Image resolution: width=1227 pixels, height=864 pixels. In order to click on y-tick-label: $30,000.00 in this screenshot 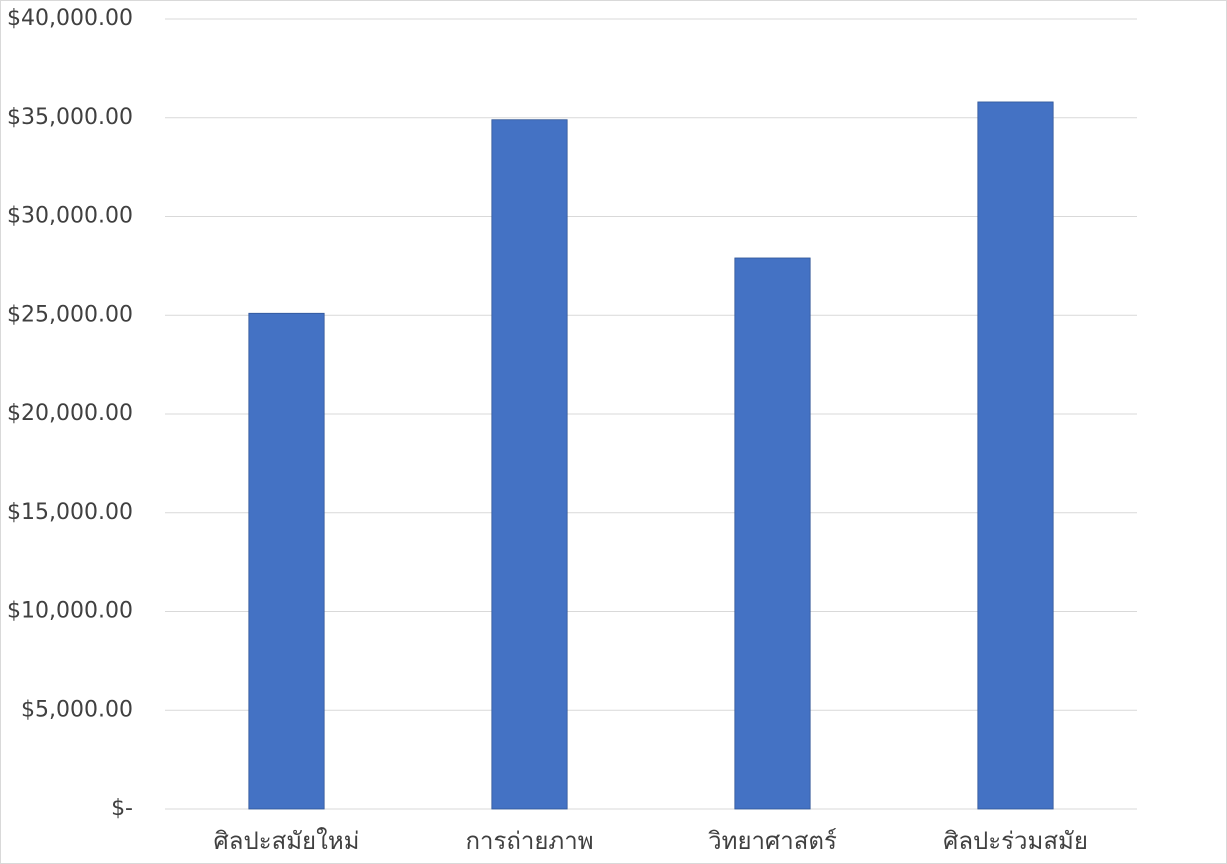, I will do `click(70, 216)`.